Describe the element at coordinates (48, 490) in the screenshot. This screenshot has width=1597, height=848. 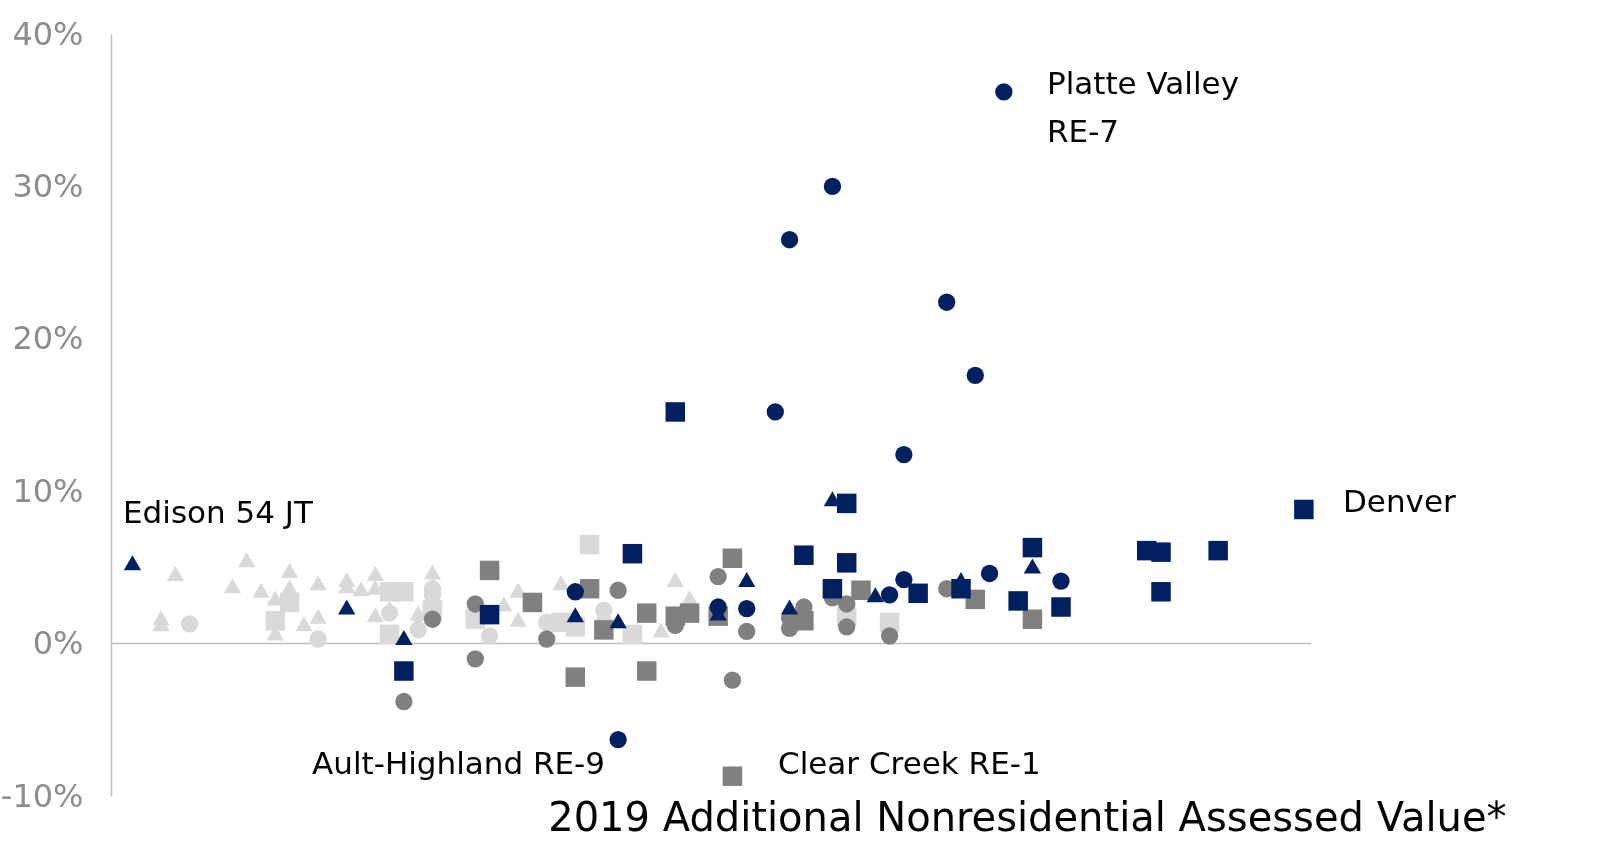
I see `y-tick-label: 10%` at that location.